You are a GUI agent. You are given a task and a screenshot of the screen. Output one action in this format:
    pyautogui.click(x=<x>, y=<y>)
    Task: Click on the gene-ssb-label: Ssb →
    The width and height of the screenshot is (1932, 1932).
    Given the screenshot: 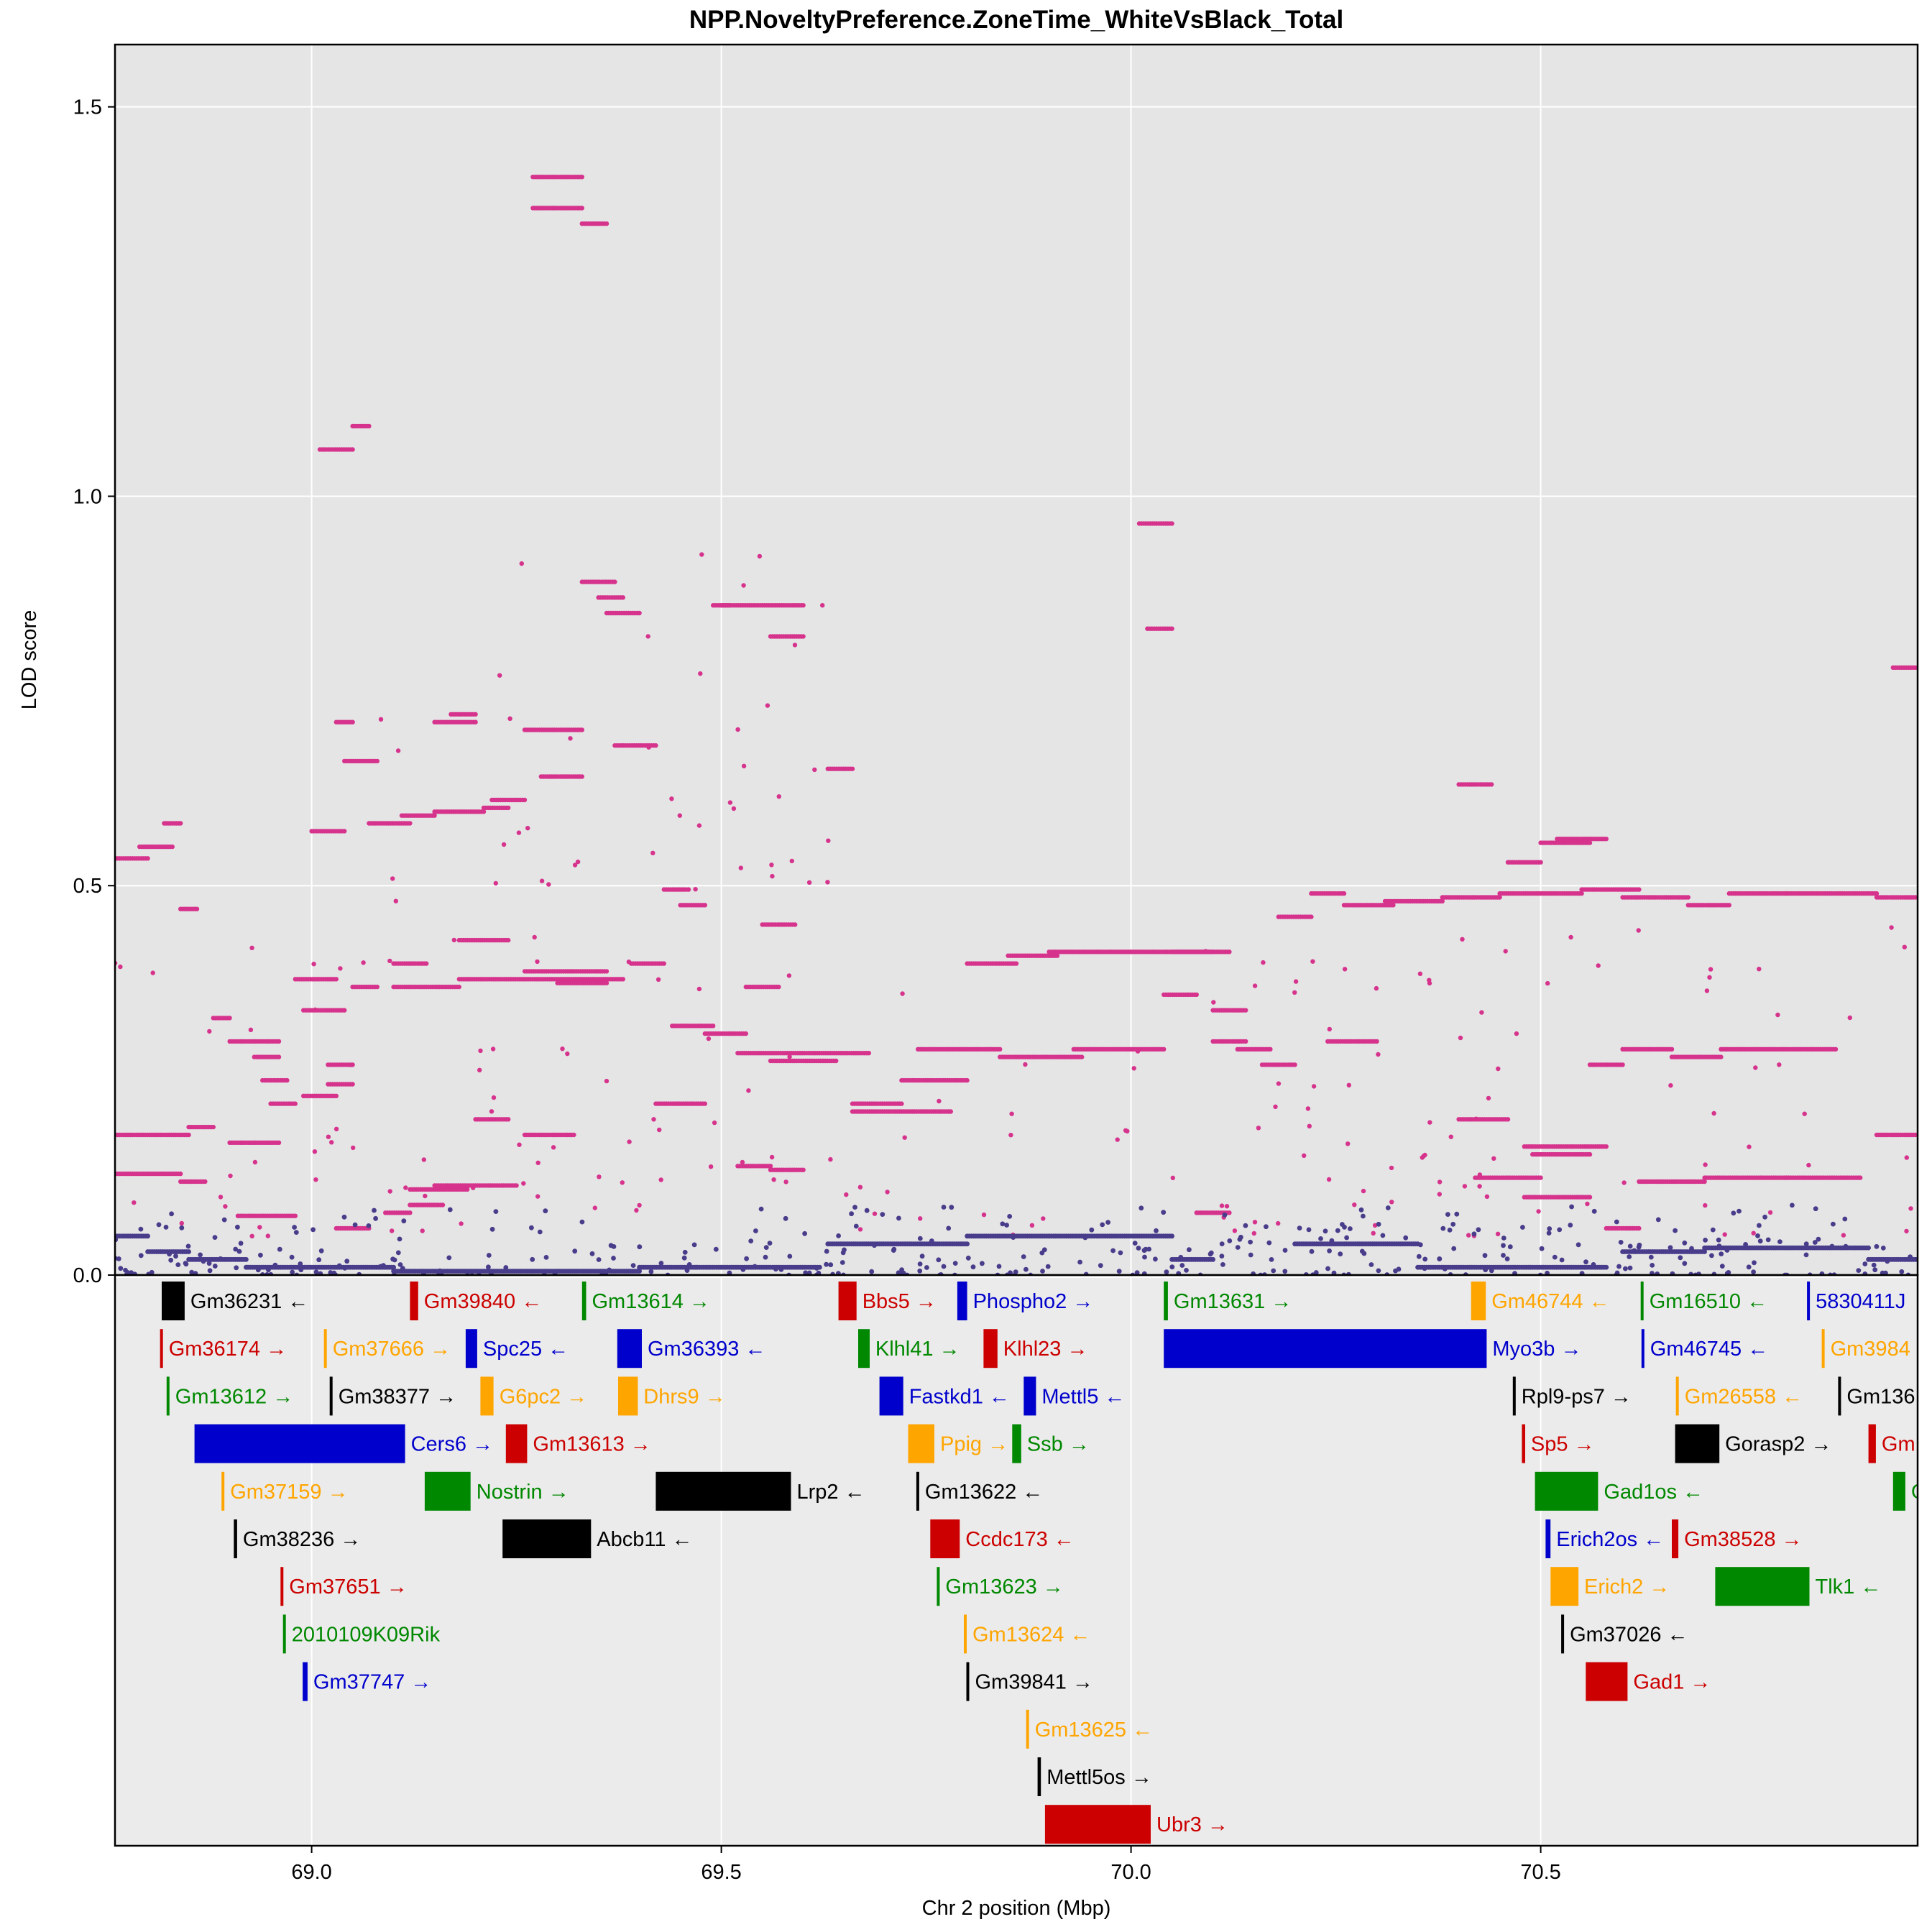 What is the action you would take?
    pyautogui.click(x=1058, y=1444)
    